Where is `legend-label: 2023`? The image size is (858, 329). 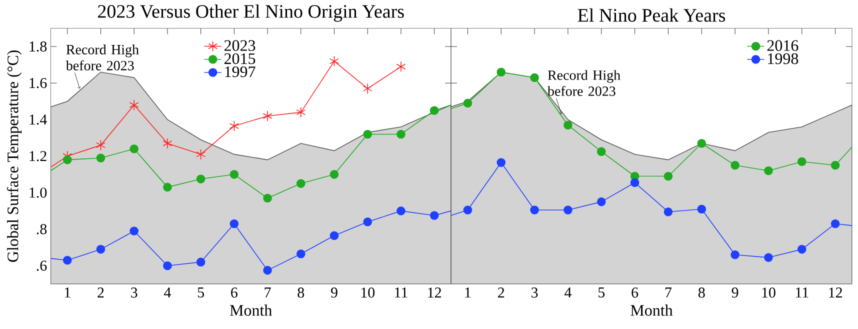 legend-label: 2023 is located at coordinates (240, 45).